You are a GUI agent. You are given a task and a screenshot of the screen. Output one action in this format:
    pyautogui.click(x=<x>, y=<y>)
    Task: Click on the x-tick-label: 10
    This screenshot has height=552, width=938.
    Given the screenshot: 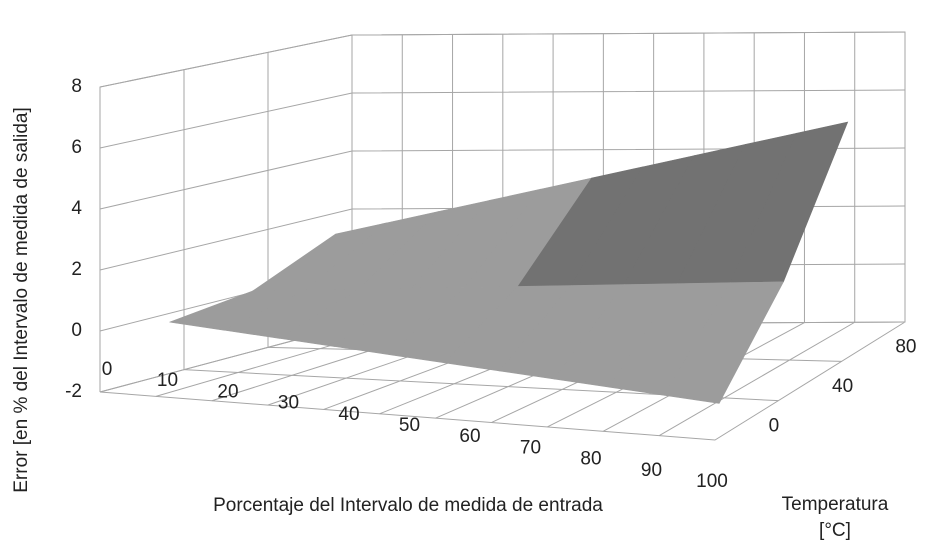 What is the action you would take?
    pyautogui.click(x=167, y=380)
    